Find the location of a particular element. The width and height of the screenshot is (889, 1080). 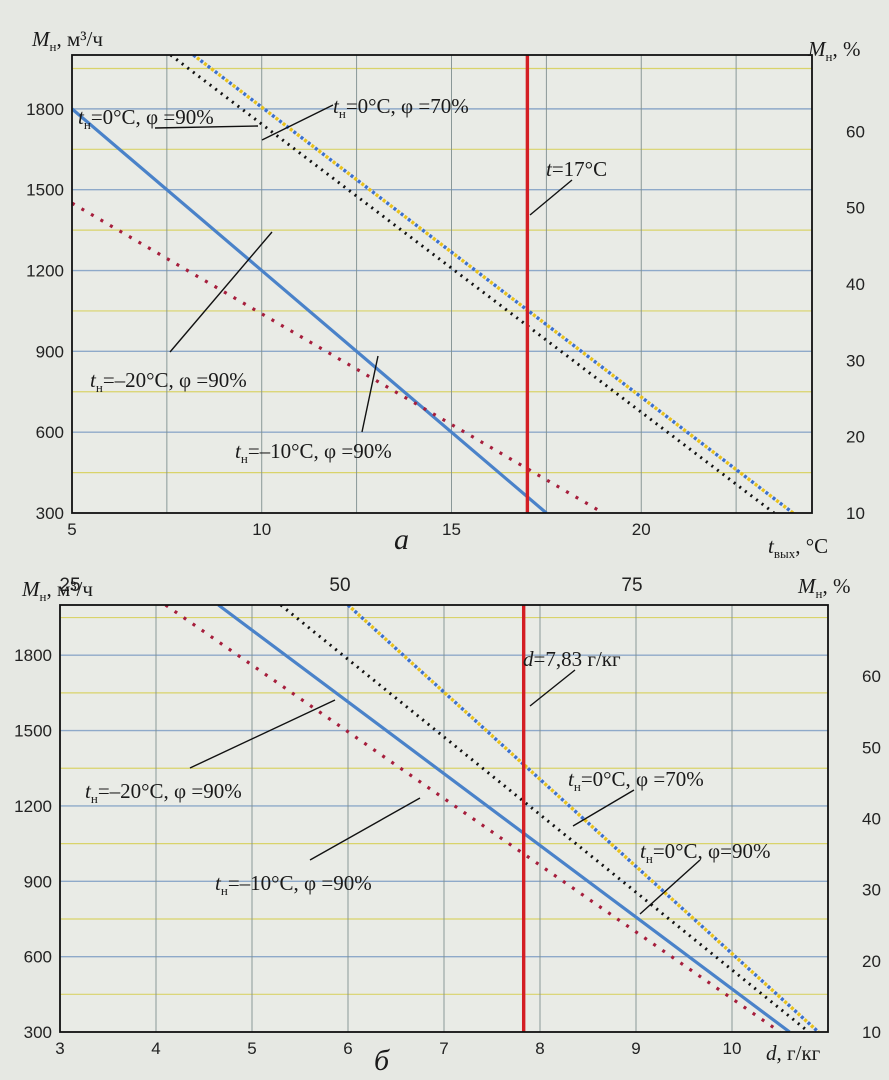

annotation-text: =17°С is located at coordinates (579, 169).